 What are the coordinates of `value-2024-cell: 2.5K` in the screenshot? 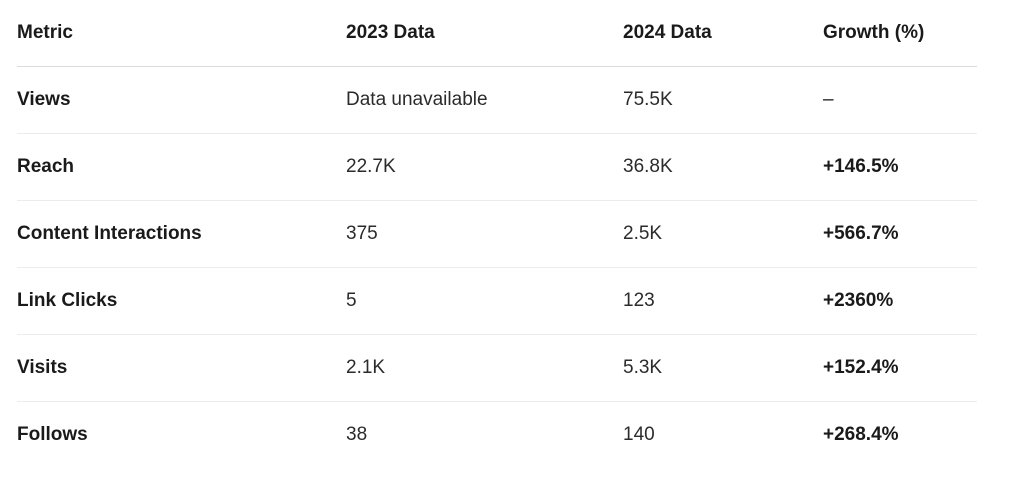 It's located at (723, 234).